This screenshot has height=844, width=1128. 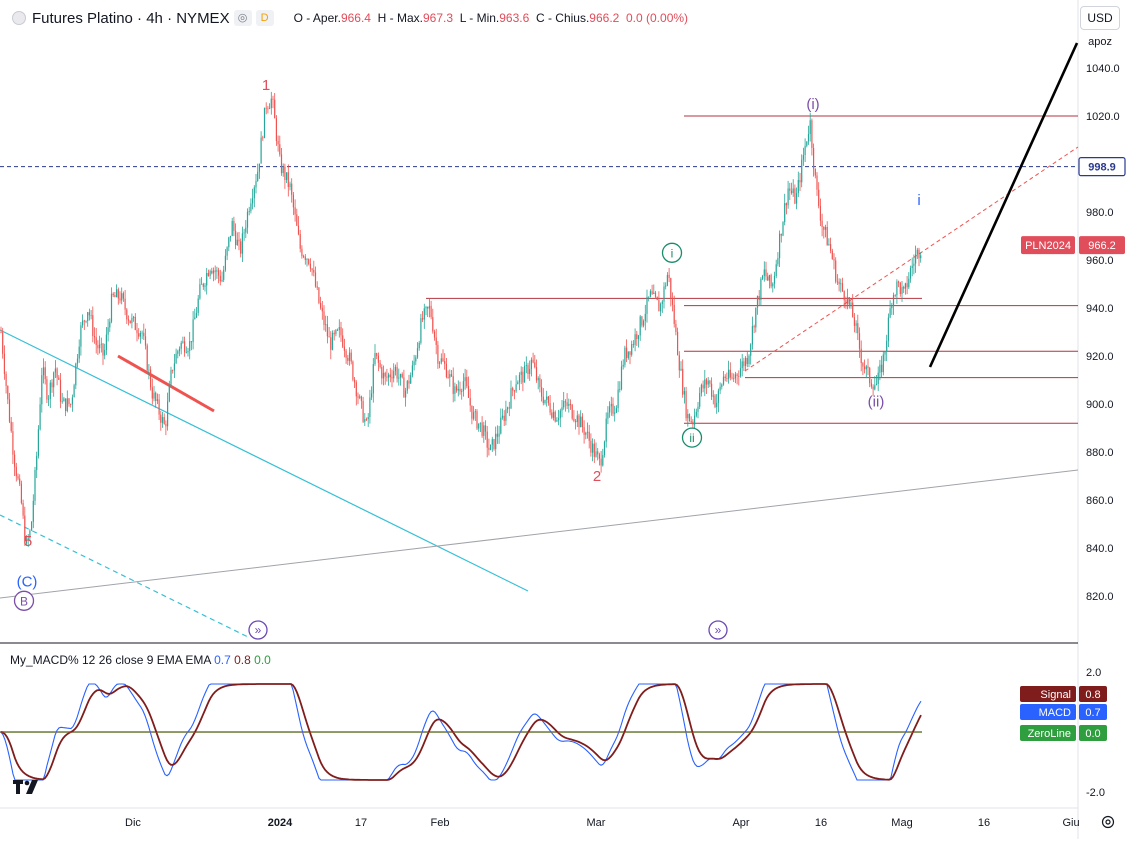 I want to click on macd-value-label: 0.7, so click(x=1092, y=713).